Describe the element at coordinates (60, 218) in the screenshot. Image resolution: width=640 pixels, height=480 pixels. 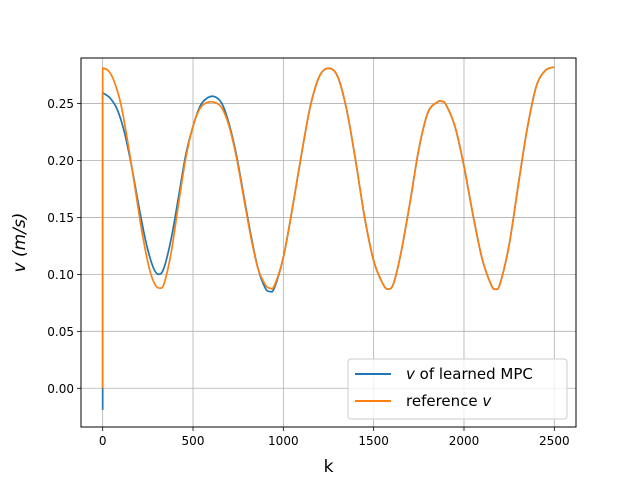
I see `y-tick-label: 0.15` at that location.